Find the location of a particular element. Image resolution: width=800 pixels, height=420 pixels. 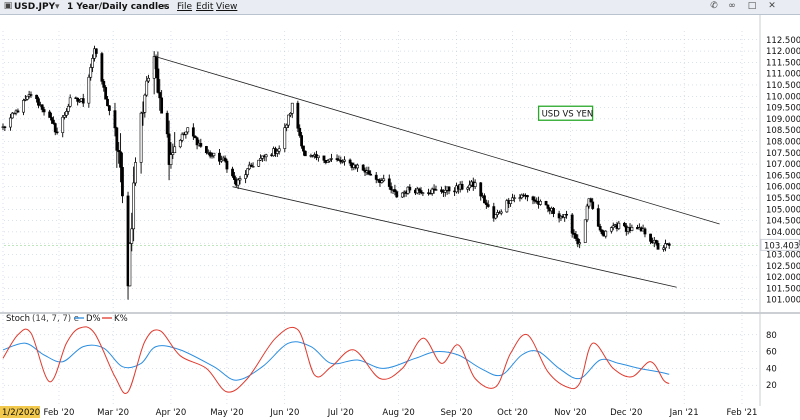

first-date-highlight is located at coordinates (20, 412).